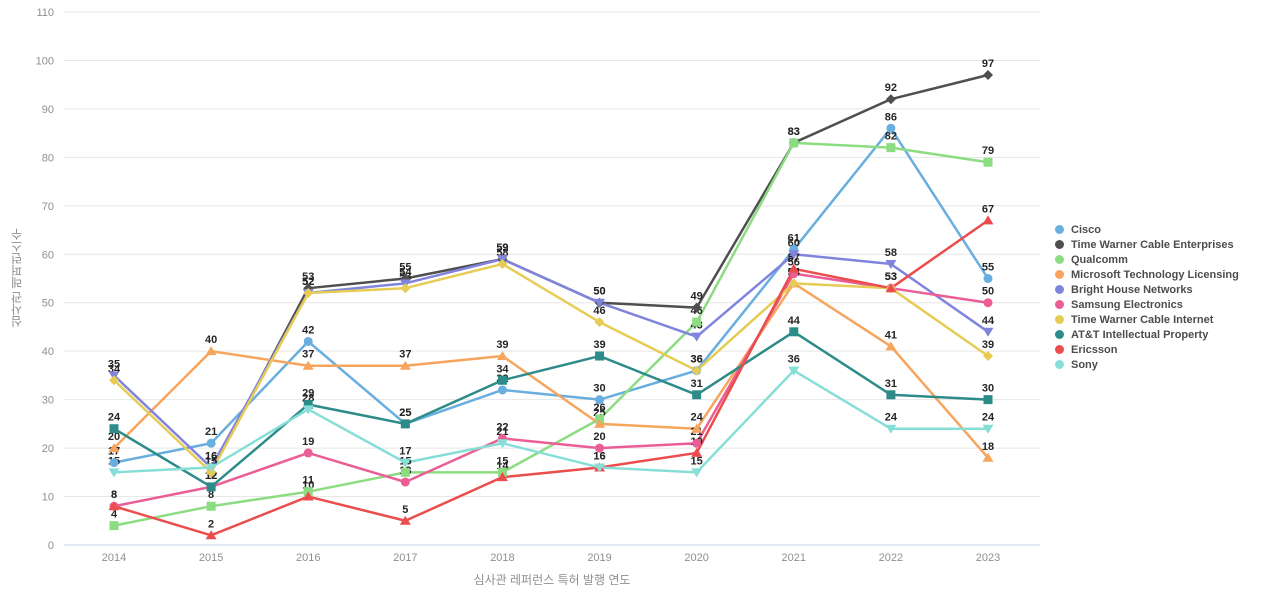 The height and width of the screenshot is (600, 1280). Describe the element at coordinates (891, 277) in the screenshot. I see `value-label-samsung-electronics-2022: 53` at that location.